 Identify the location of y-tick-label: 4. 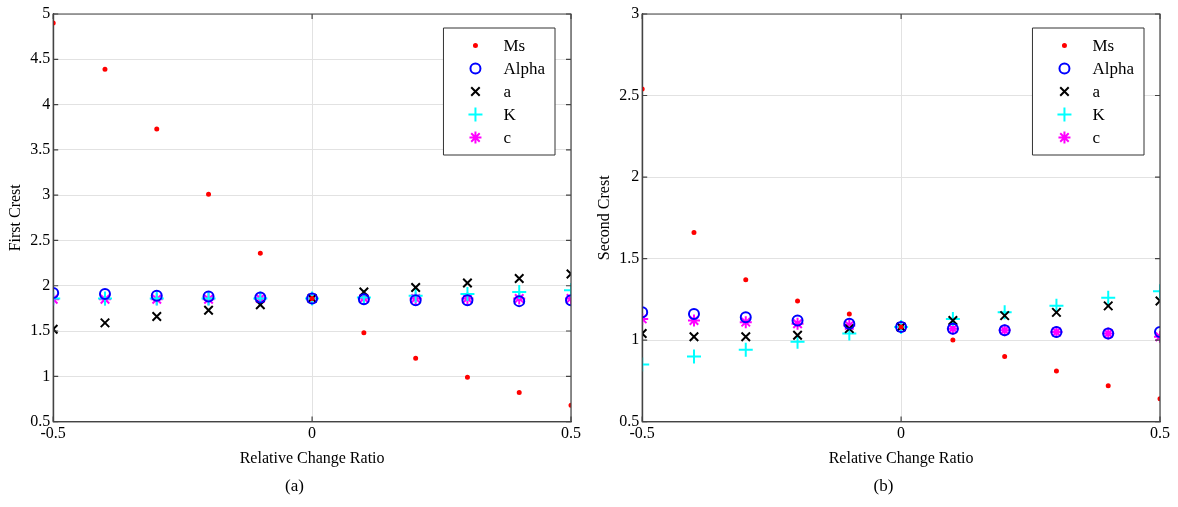
(46, 103).